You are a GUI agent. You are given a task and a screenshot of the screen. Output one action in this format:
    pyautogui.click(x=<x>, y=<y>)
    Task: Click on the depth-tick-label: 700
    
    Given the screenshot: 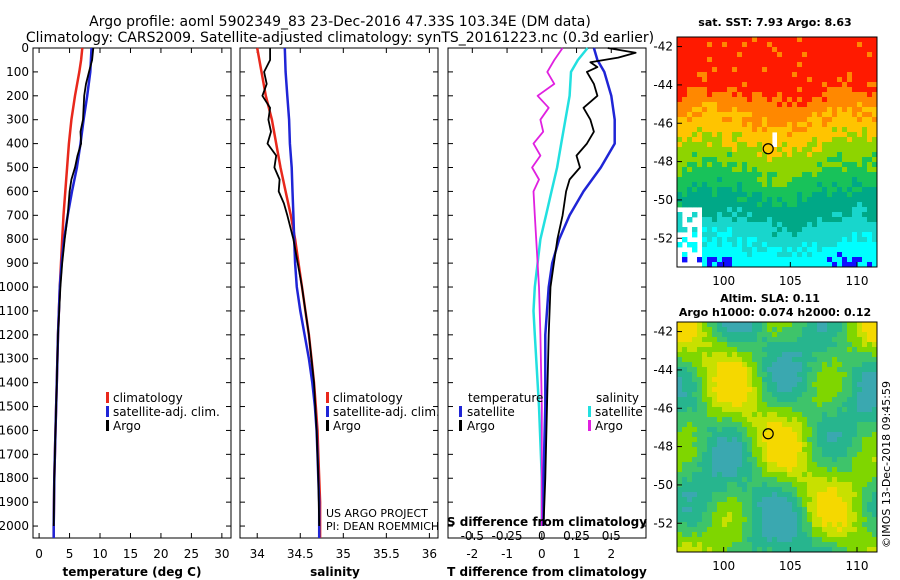 What is the action you would take?
    pyautogui.click(x=17, y=215)
    